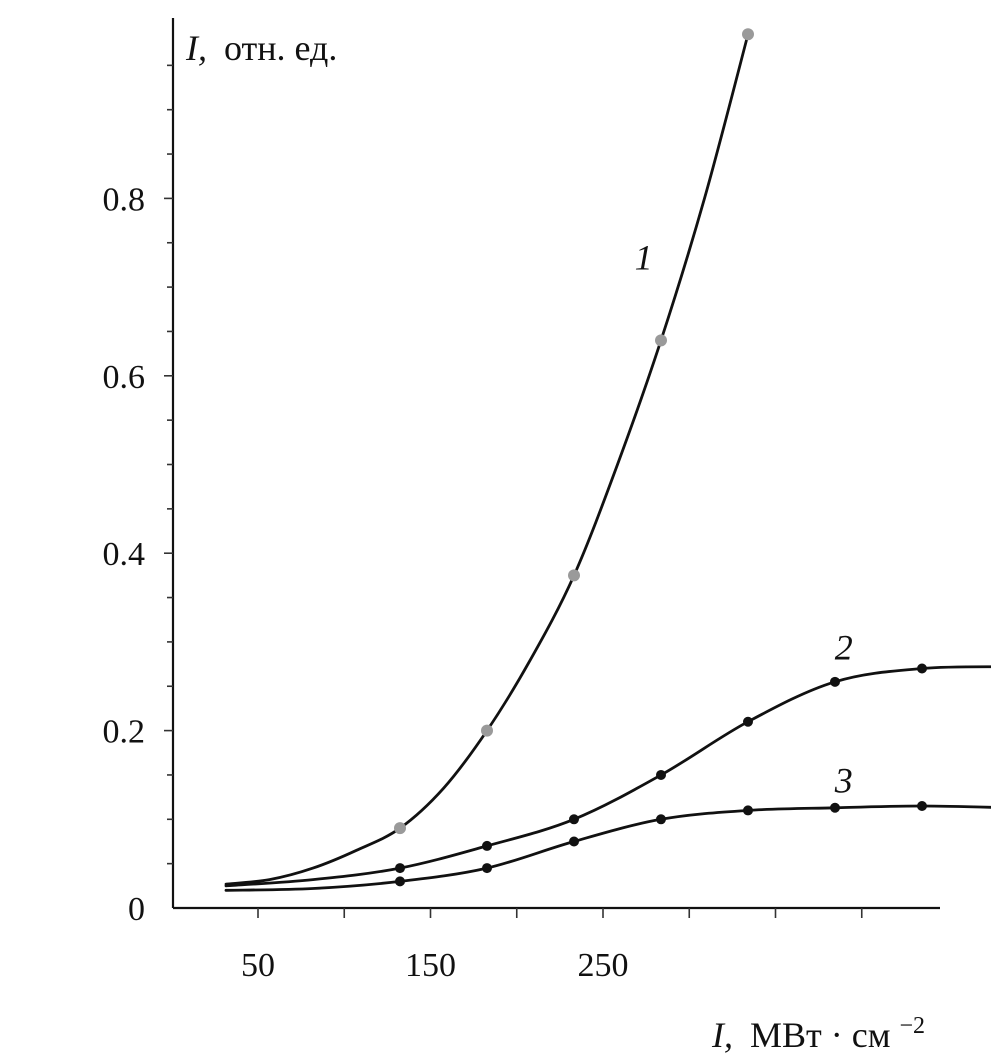 The image size is (991, 1063). I want to click on series-3-line, so click(607, 848).